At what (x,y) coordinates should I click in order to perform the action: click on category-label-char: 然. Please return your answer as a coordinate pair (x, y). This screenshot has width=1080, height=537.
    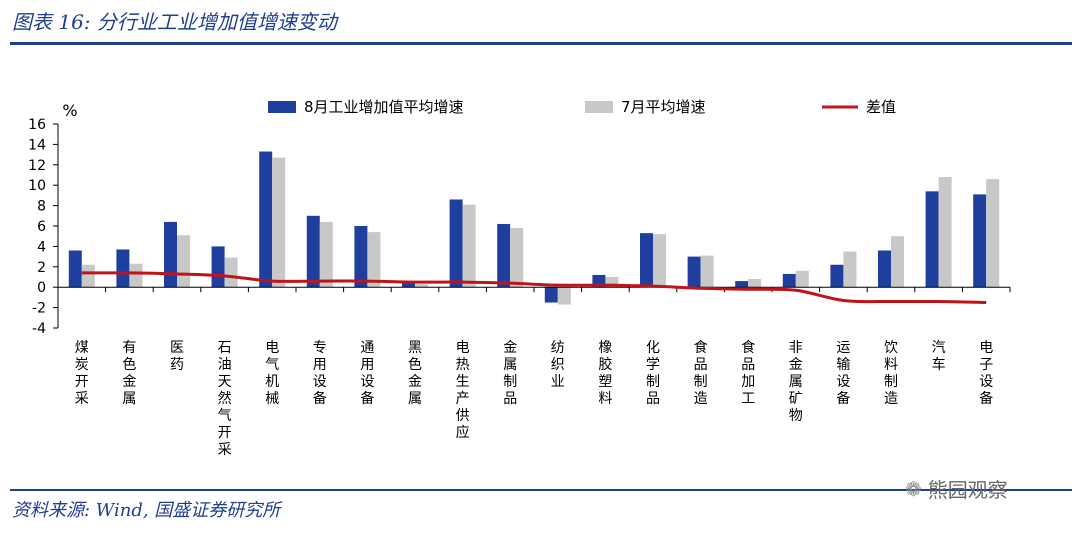
    Looking at the image, I should click on (225, 398).